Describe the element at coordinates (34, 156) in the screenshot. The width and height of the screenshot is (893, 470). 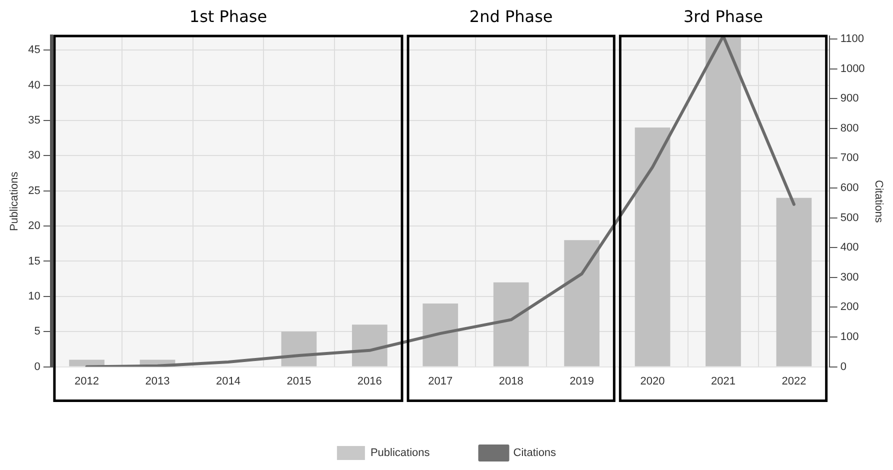
I see `y-tick-label: 30` at that location.